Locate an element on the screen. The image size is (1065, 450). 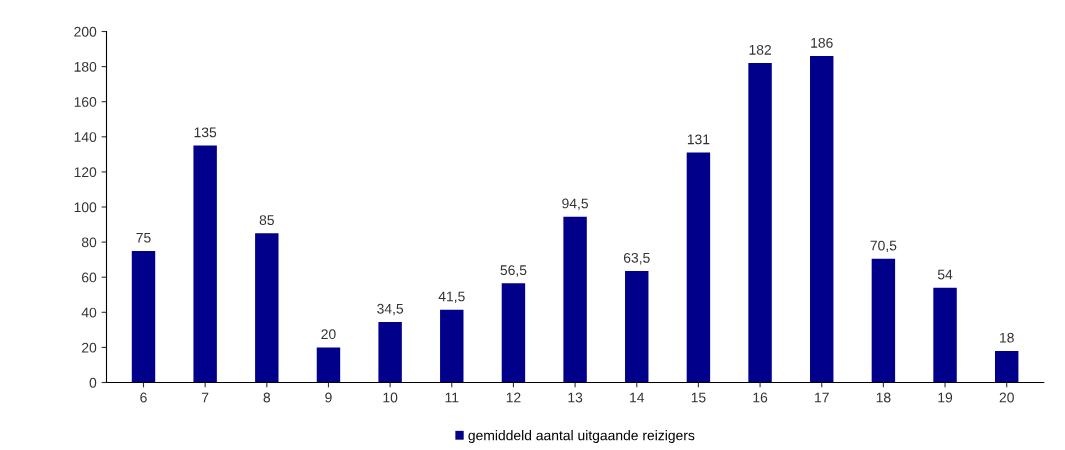
x-tick-label: 9 is located at coordinates (328, 397).